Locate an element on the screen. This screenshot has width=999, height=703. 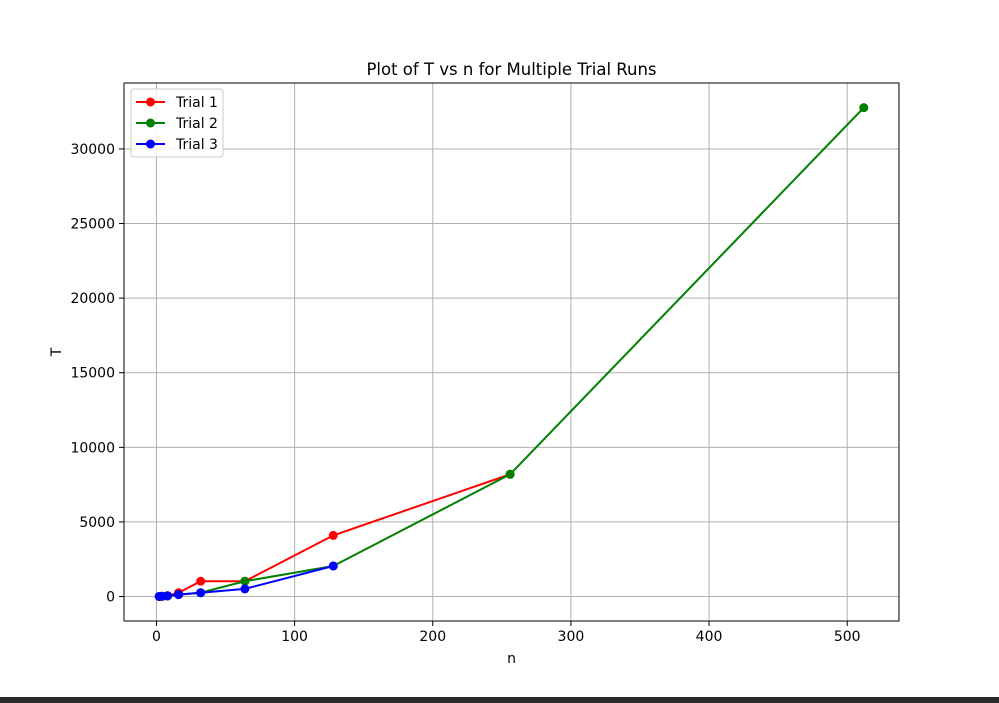
y-tick-label: 15000 is located at coordinates (92, 374).